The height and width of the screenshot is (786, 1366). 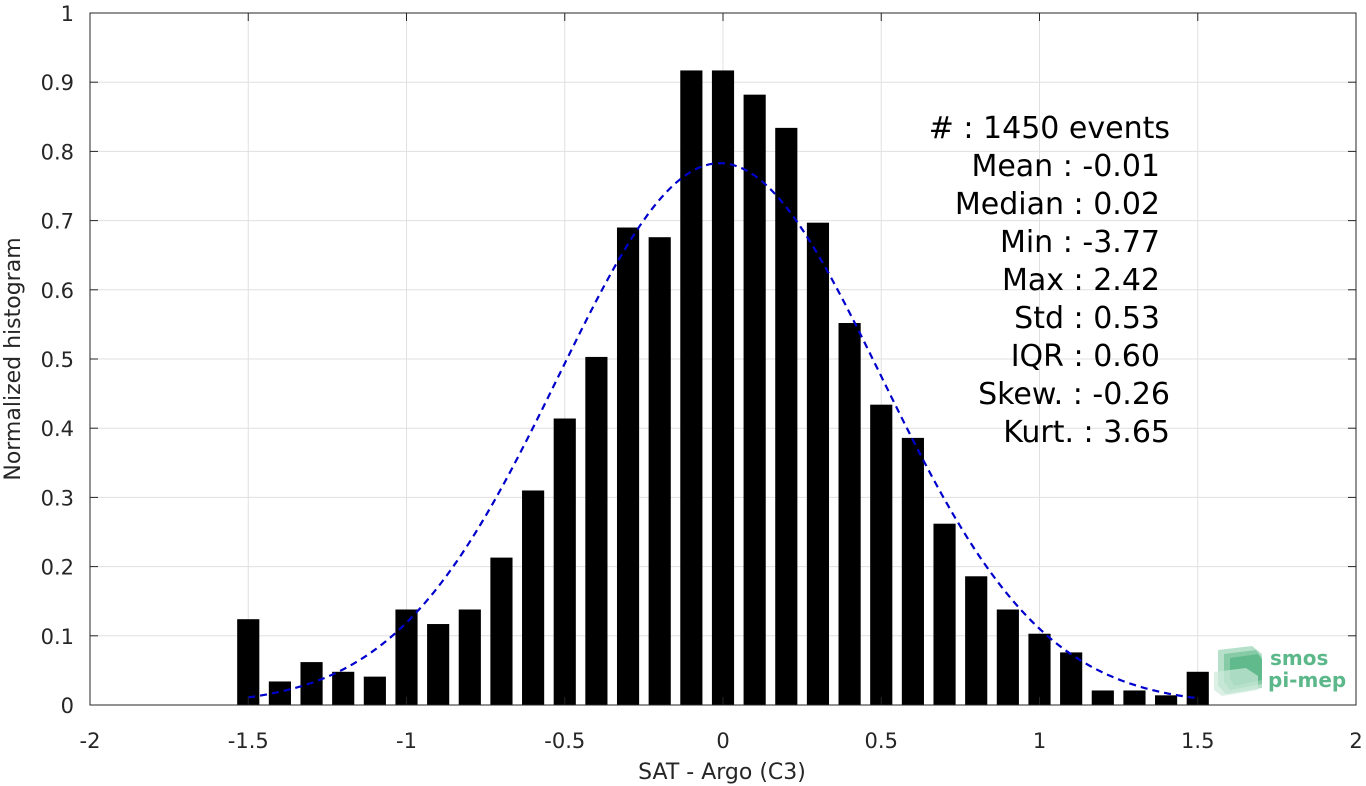 What do you see at coordinates (1238, 671) in the screenshot?
I see `logo-icon` at bounding box center [1238, 671].